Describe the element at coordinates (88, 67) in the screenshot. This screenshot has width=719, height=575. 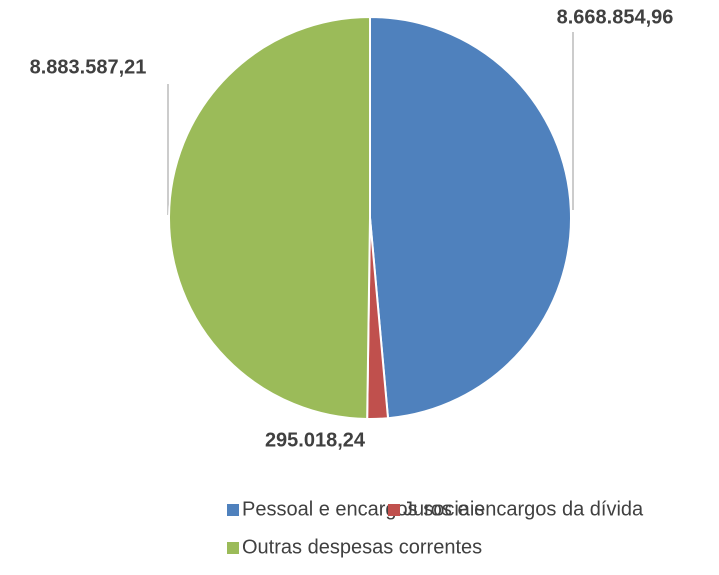
I see `data-label: 8.883.587,21` at that location.